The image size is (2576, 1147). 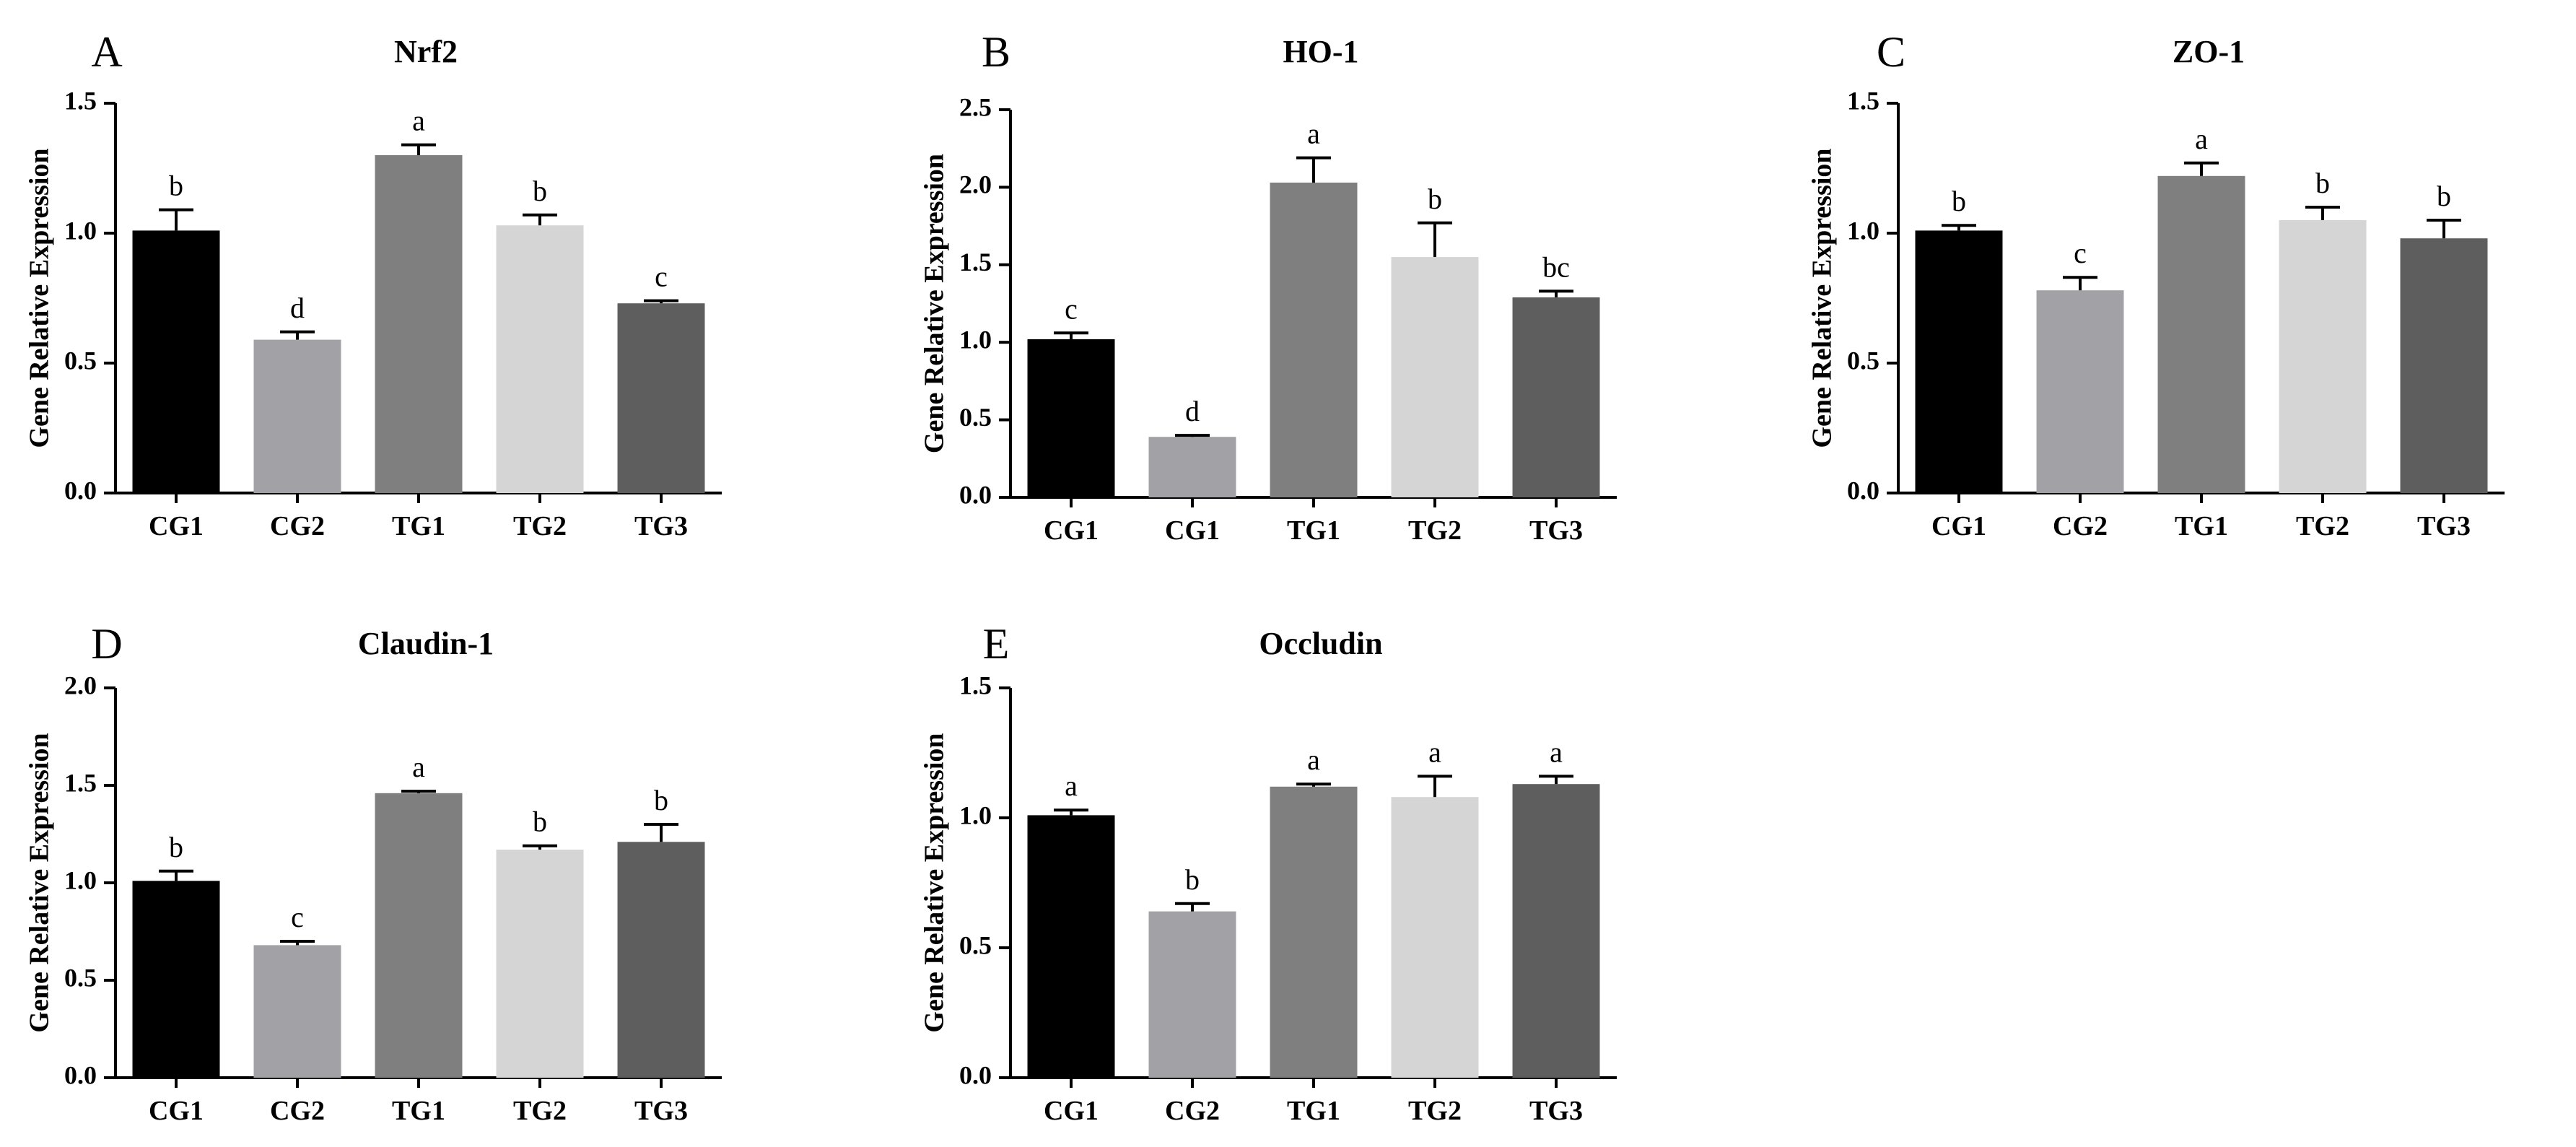 What do you see at coordinates (2209, 52) in the screenshot?
I see `chart-title: ZO-1` at bounding box center [2209, 52].